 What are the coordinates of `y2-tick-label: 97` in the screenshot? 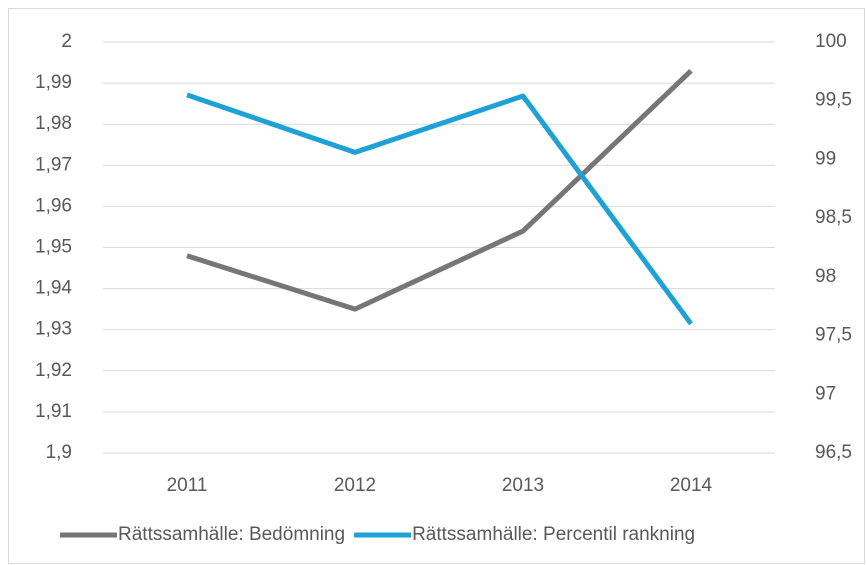 It's located at (825, 393).